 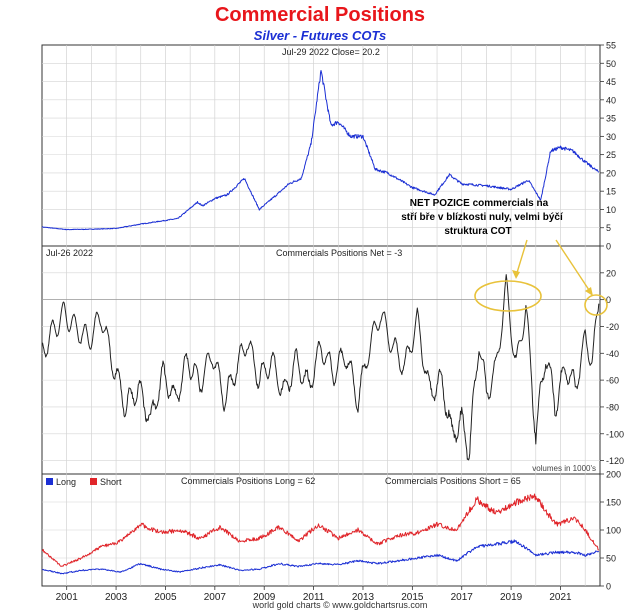 I want to click on y-tick-label: -60, so click(x=612, y=381).